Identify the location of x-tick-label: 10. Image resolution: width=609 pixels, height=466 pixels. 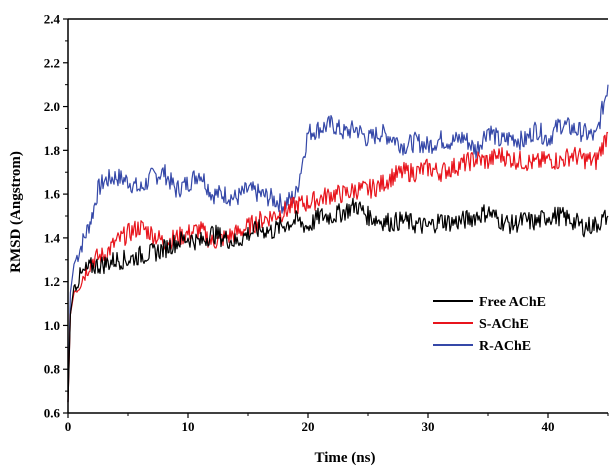
(188, 426).